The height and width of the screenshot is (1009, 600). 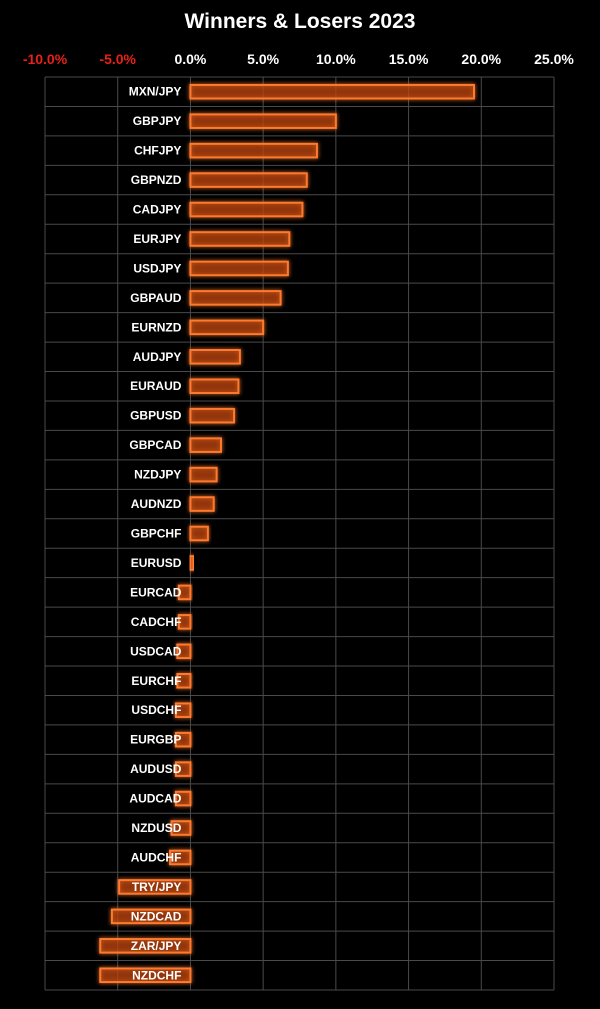 What do you see at coordinates (156, 327) in the screenshot?
I see `category-label: EURNZD` at bounding box center [156, 327].